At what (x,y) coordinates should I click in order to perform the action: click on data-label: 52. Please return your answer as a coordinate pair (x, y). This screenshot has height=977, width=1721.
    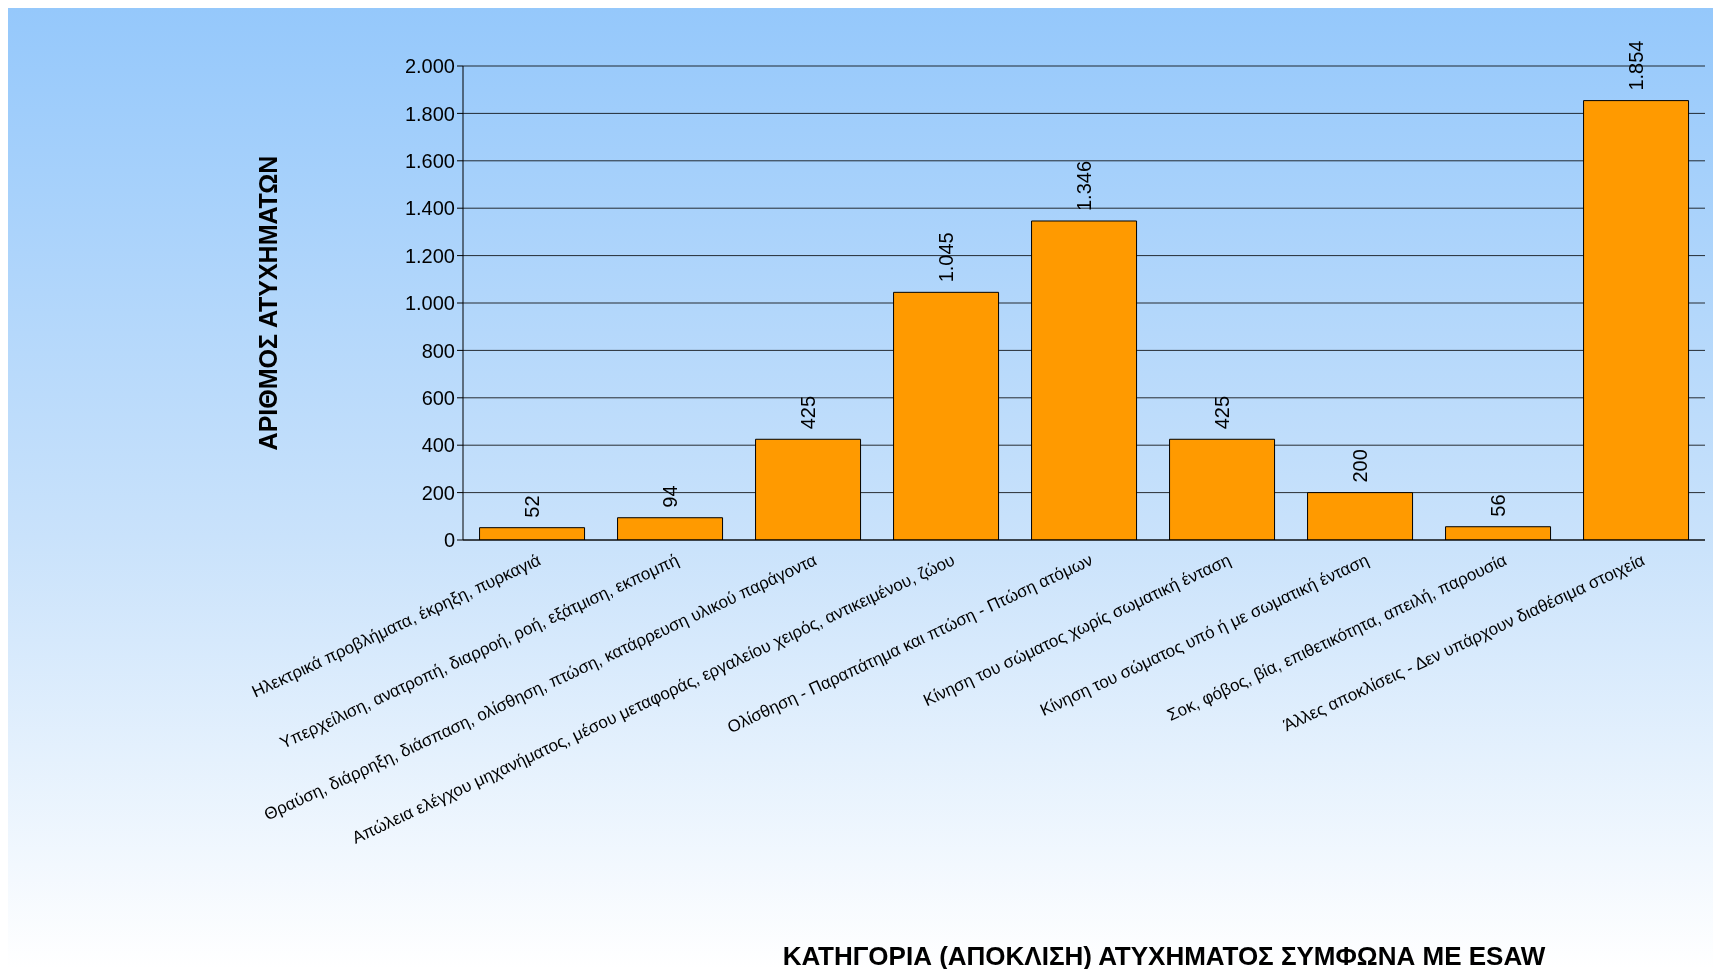
    Looking at the image, I should click on (532, 506).